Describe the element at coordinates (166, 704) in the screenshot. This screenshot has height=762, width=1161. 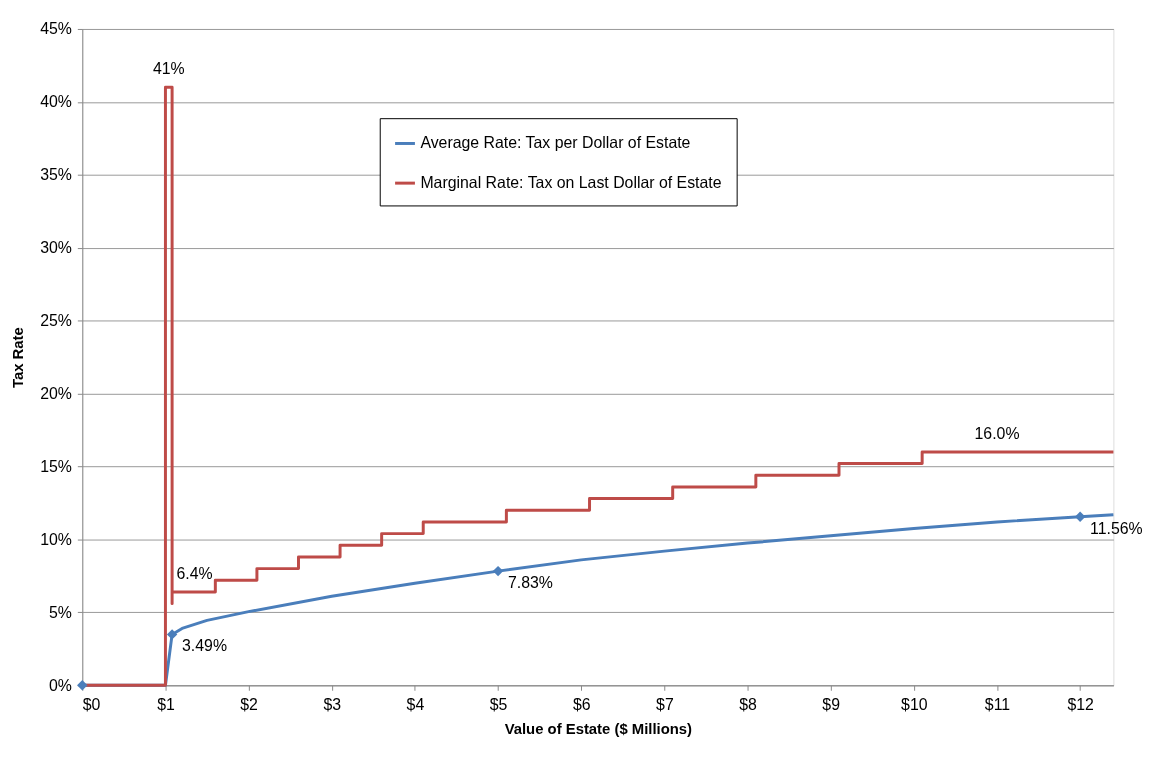
I see `x-tick-label: $1` at that location.